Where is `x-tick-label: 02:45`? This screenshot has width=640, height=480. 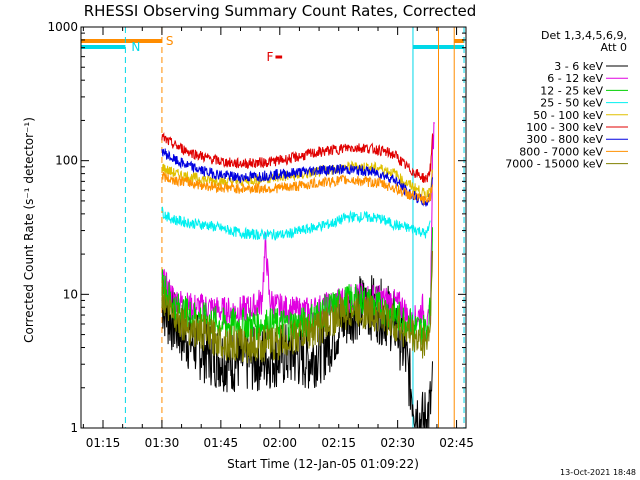
x-tick-label: 02:45 is located at coordinates (456, 443).